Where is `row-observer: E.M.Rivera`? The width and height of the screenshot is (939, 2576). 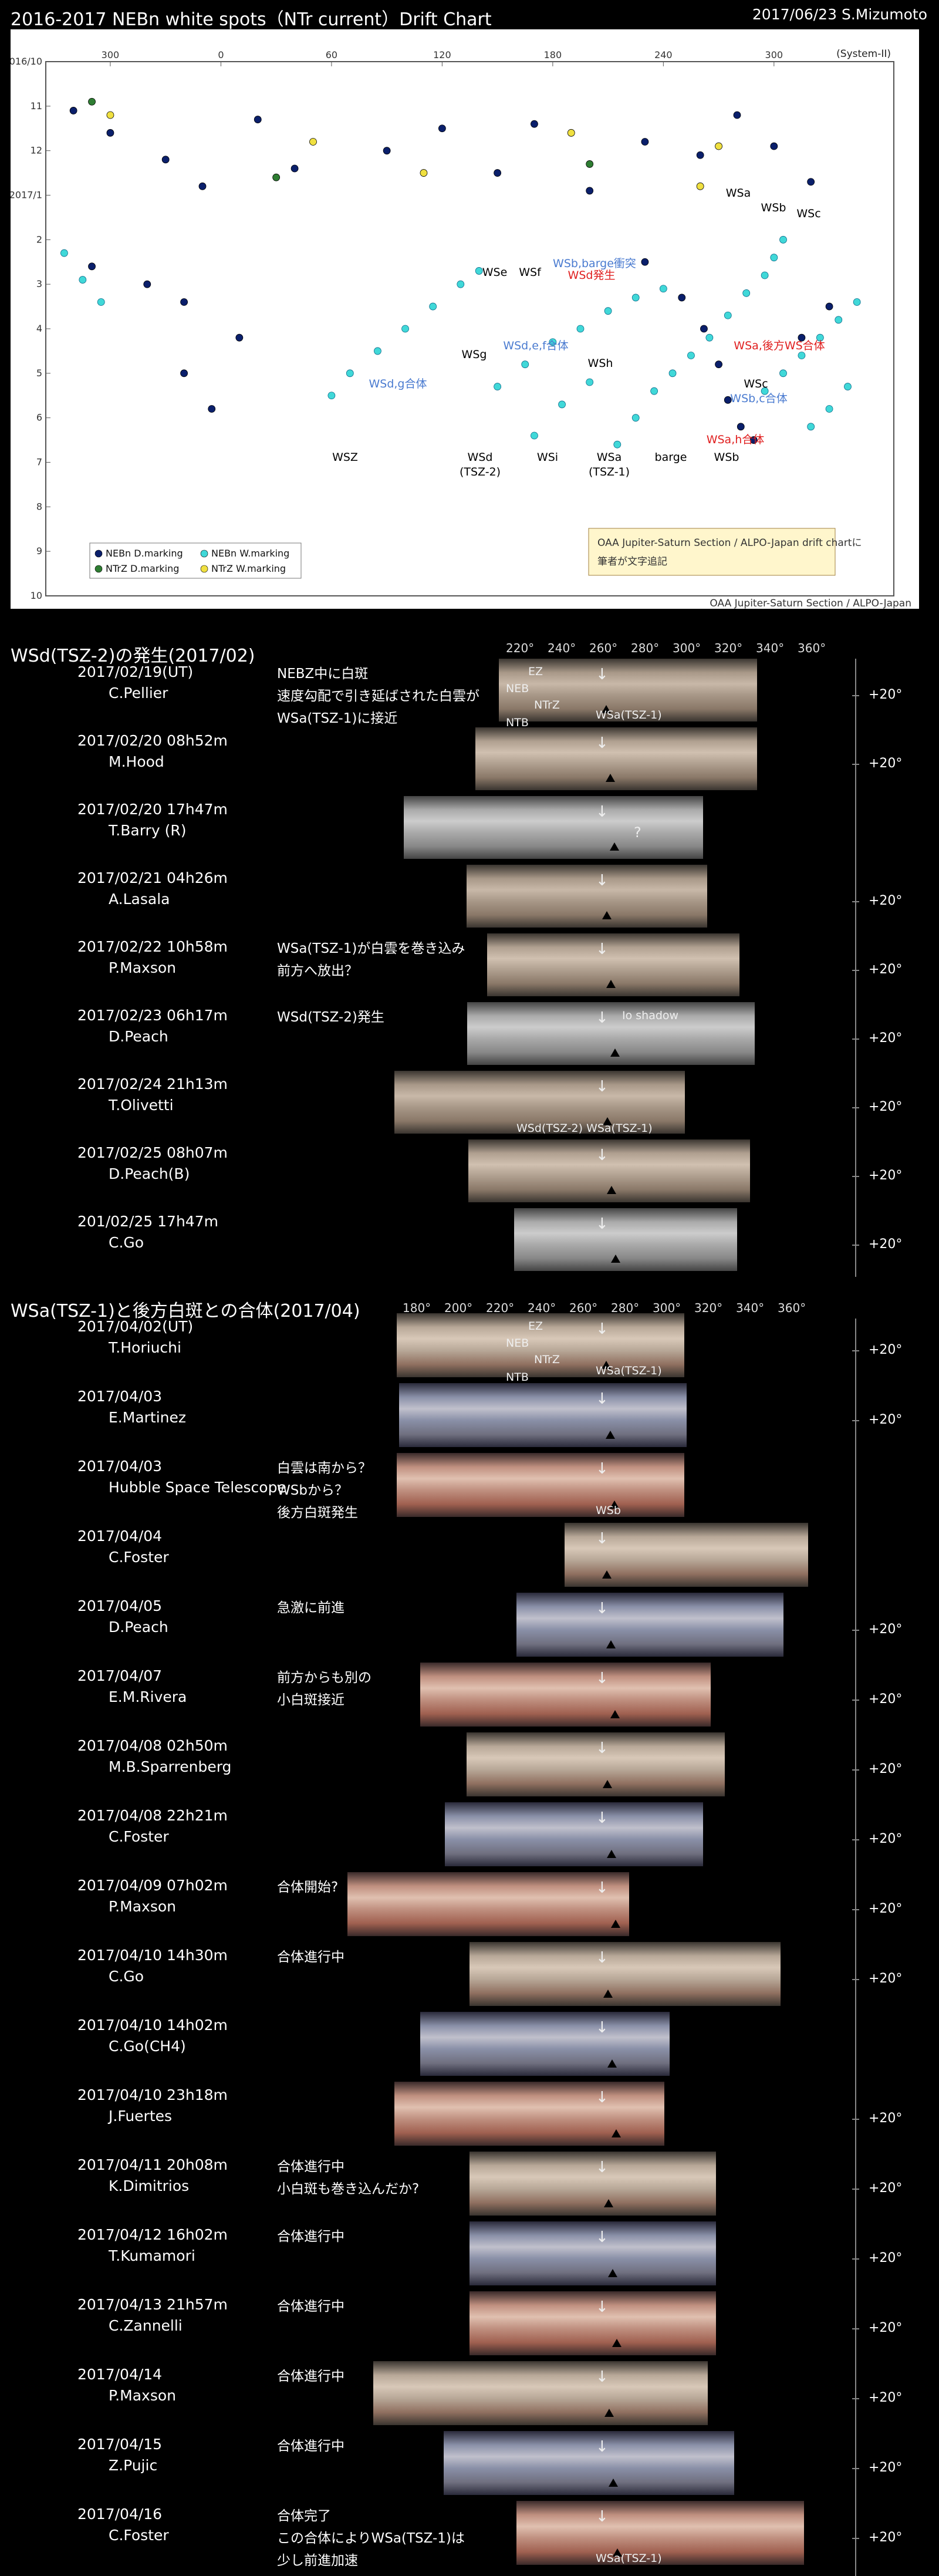
row-observer: E.M.Rivera is located at coordinates (148, 1696).